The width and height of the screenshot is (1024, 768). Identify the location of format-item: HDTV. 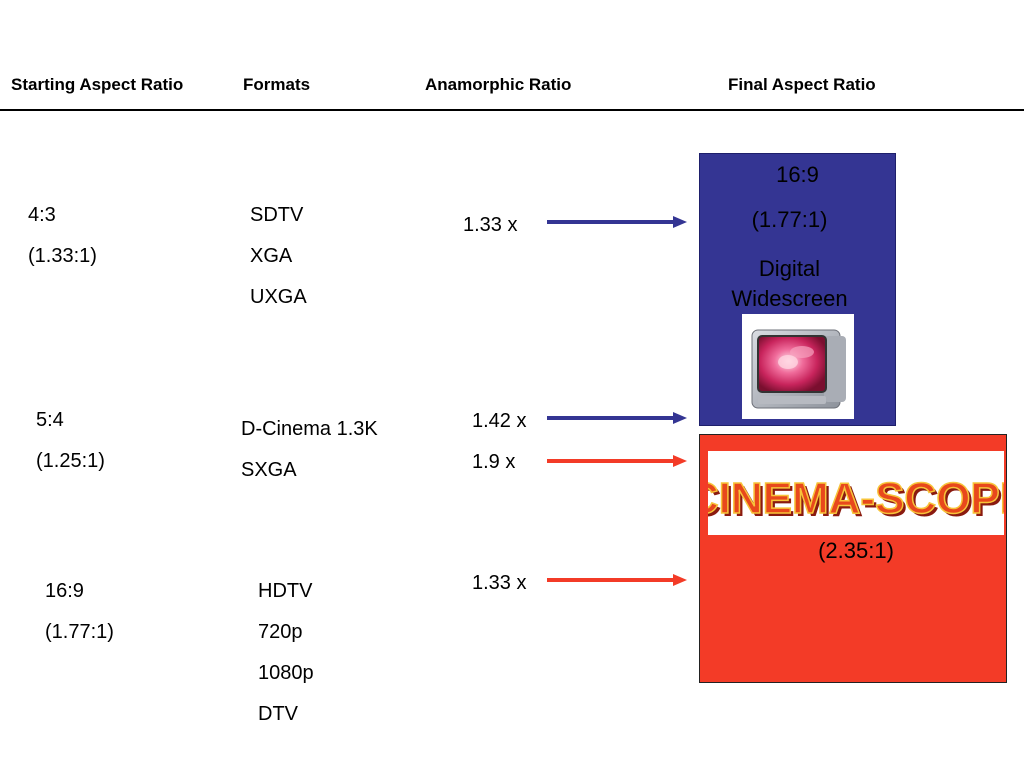
(285, 591).